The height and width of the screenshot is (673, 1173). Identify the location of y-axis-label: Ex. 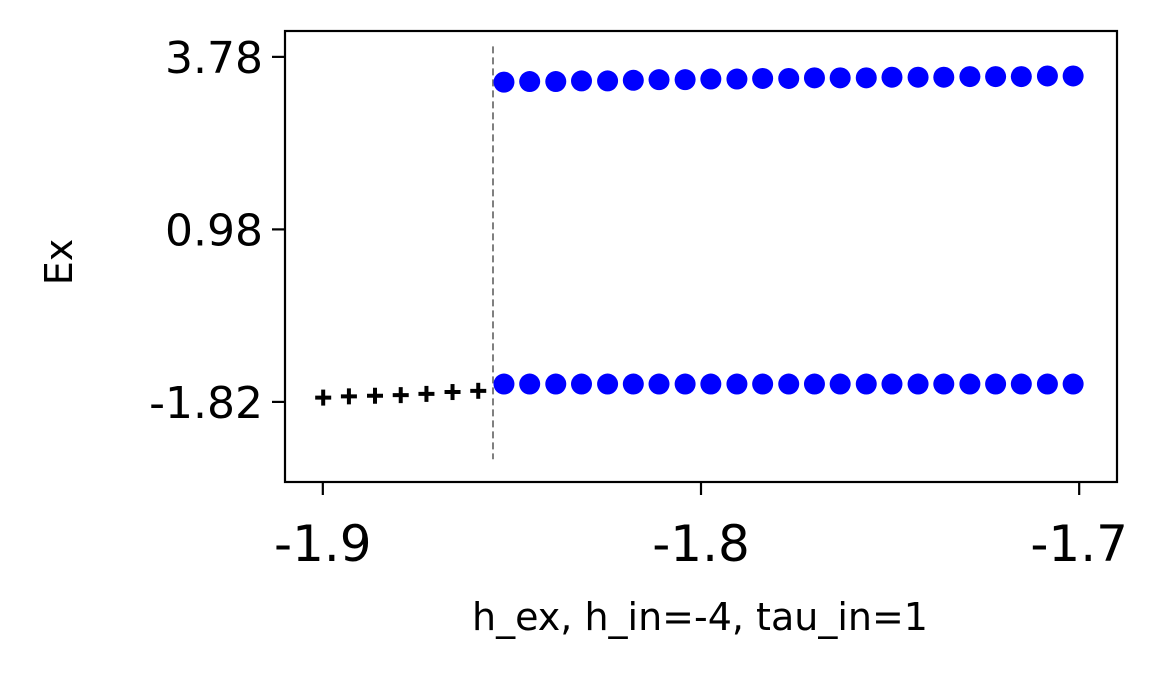
(59, 262).